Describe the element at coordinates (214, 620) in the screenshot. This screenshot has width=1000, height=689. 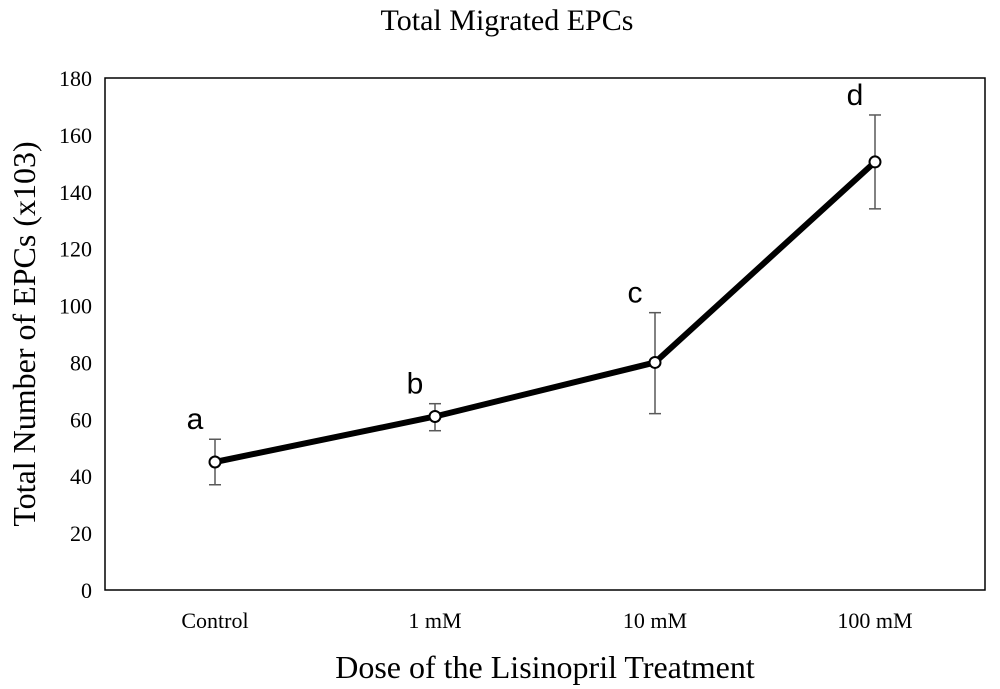
I see `x-tick-label: Control` at that location.